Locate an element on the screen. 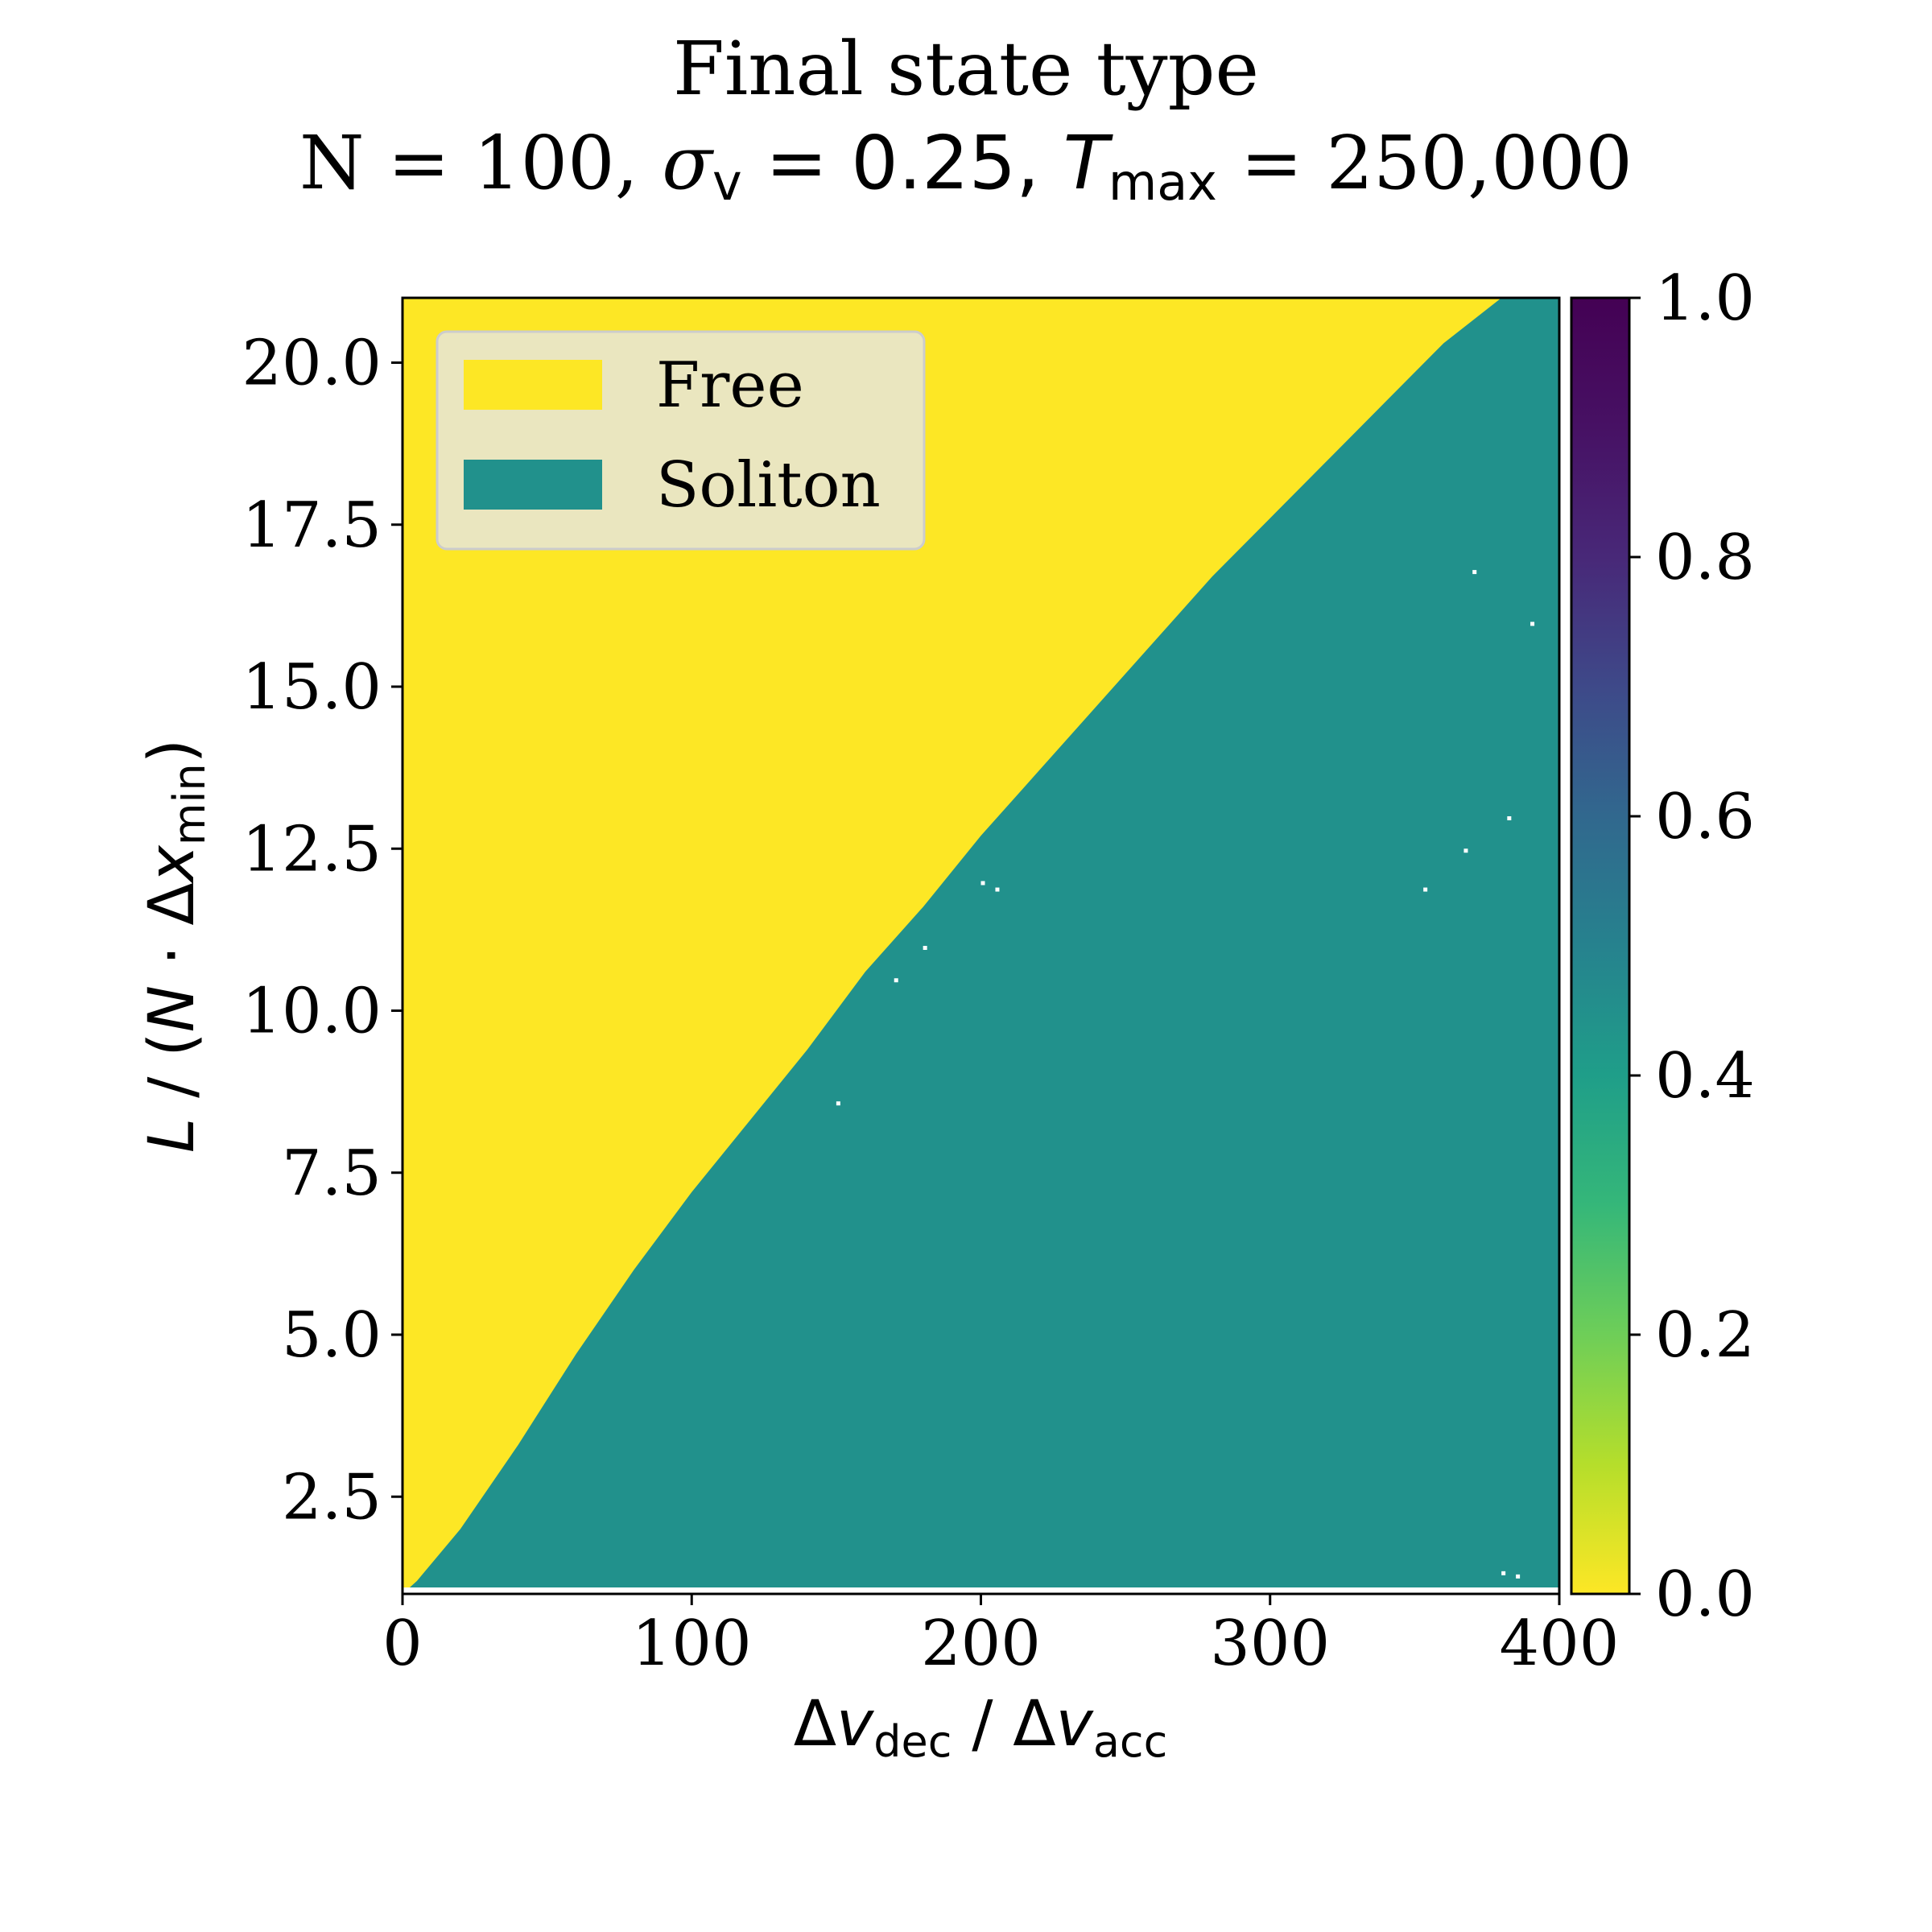 This screenshot has width=1932, height=1932. y-tick-label: 20.0 is located at coordinates (312, 364).